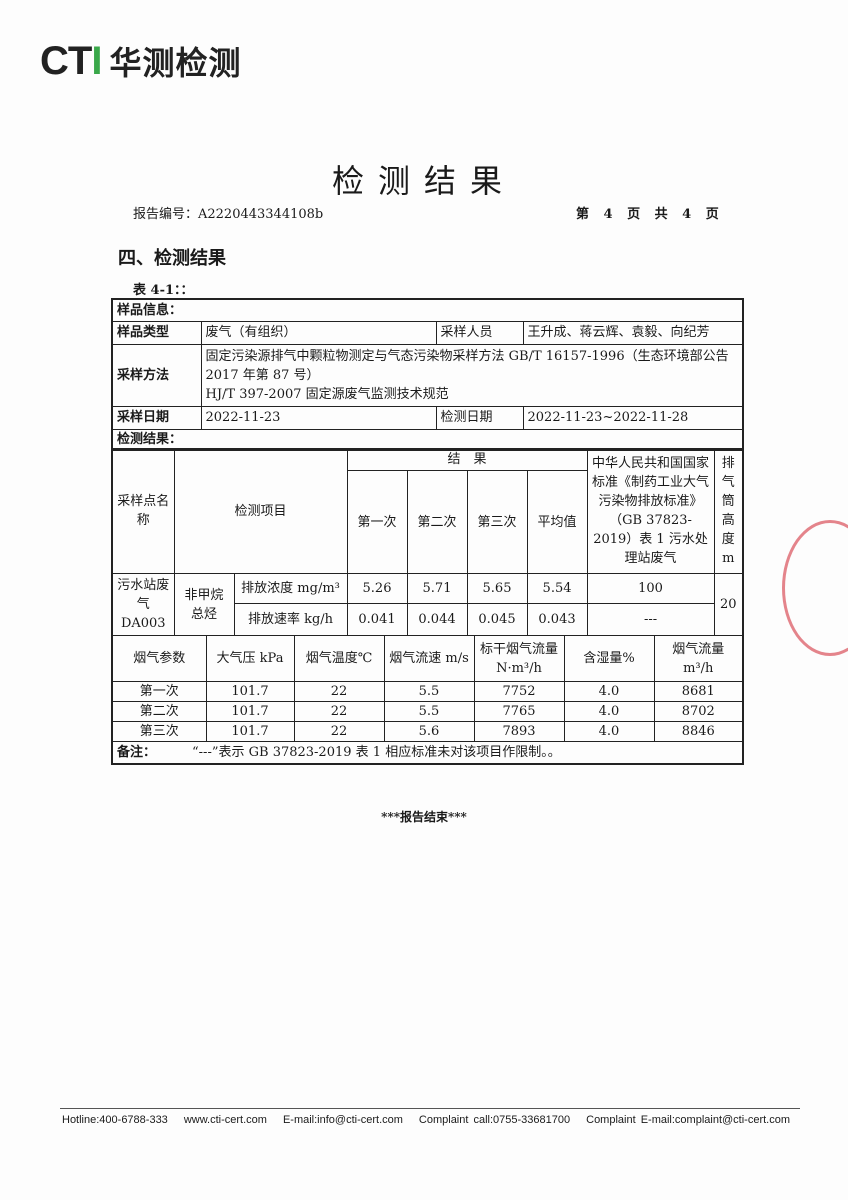 The image size is (848, 1200). I want to click on sampler-label: 采样人员, so click(479, 332).